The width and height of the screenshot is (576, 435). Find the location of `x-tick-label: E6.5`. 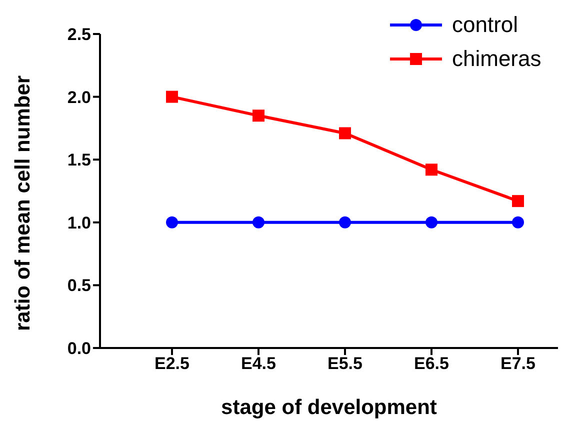

x-tick-label: E6.5 is located at coordinates (431, 364).